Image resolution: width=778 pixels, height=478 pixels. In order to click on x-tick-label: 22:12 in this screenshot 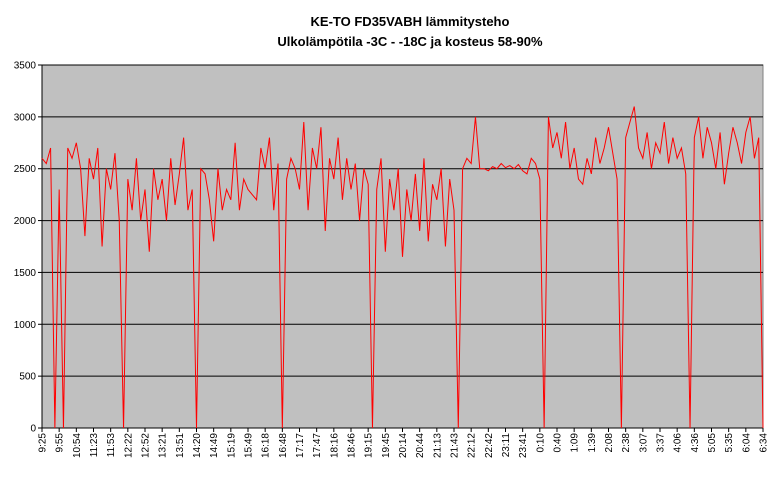, I will do `click(472, 445)`.